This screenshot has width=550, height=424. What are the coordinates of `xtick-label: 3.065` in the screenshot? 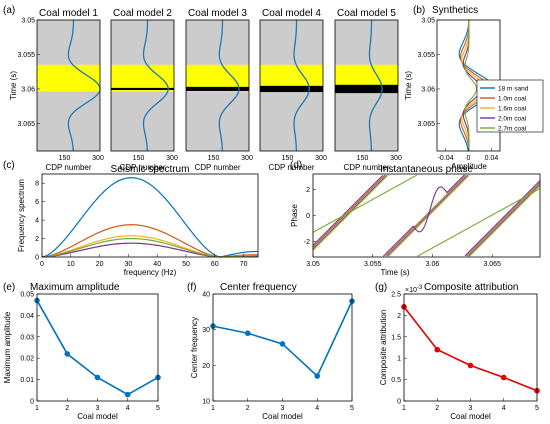 It's located at (492, 264).